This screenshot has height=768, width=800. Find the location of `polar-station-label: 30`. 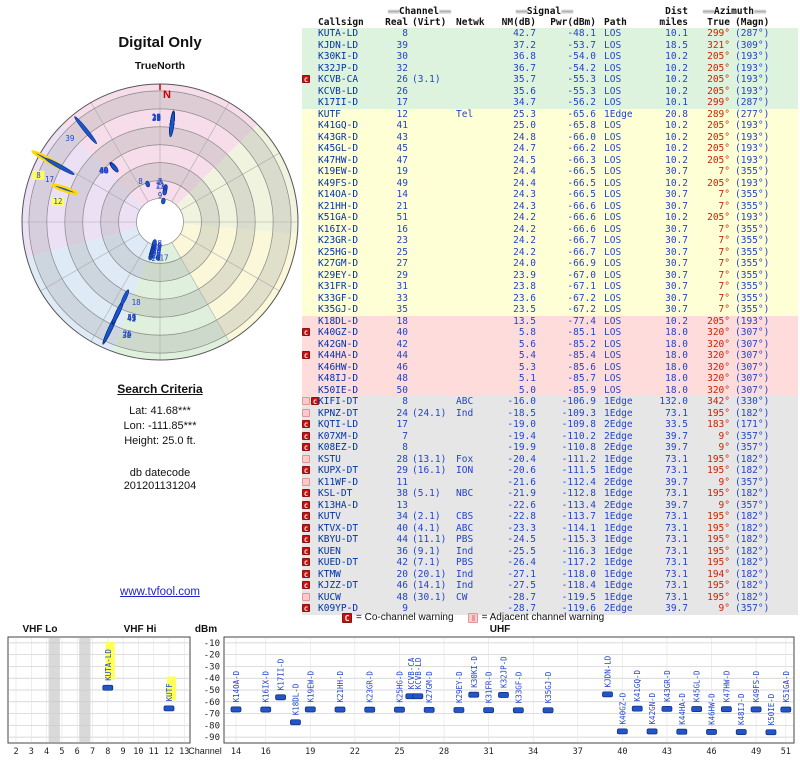

polar-station-label: 30 is located at coordinates (127, 335).